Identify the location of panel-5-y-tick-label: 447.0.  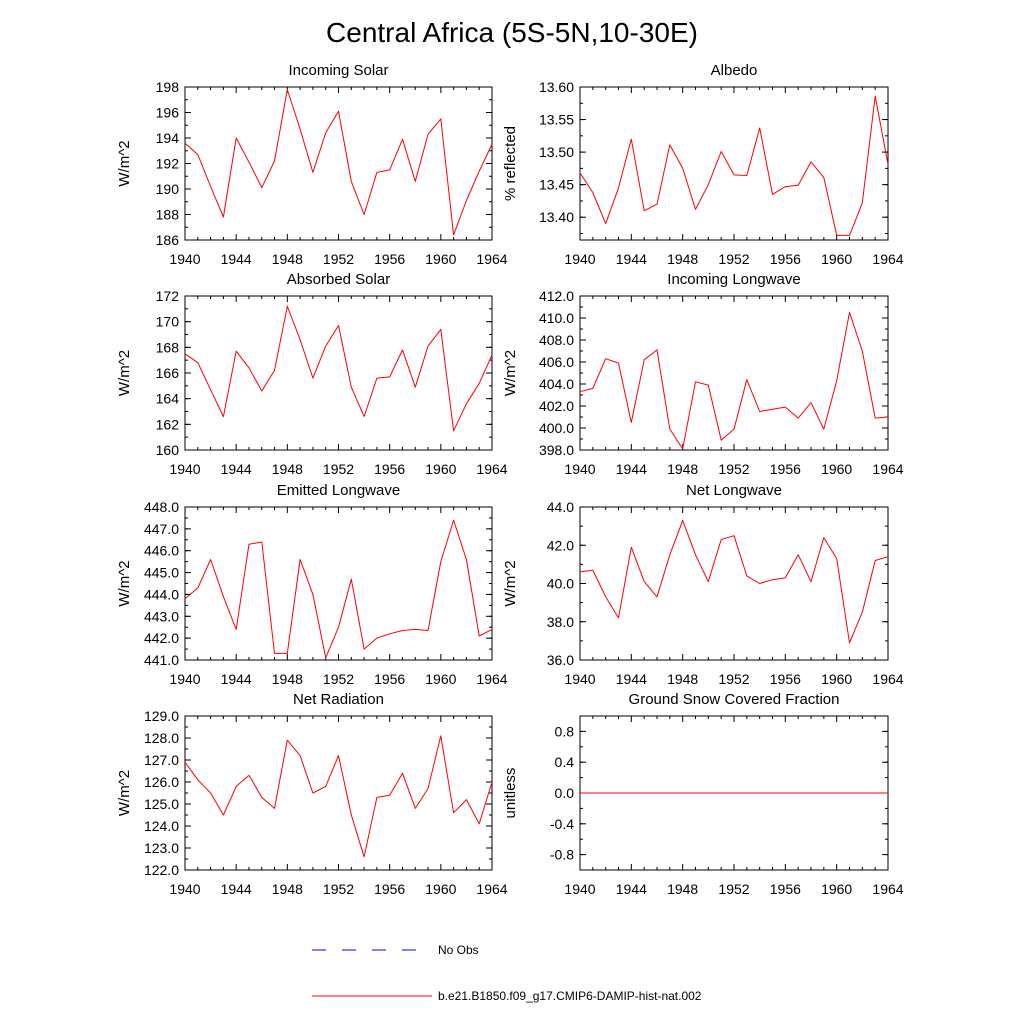
(161, 529).